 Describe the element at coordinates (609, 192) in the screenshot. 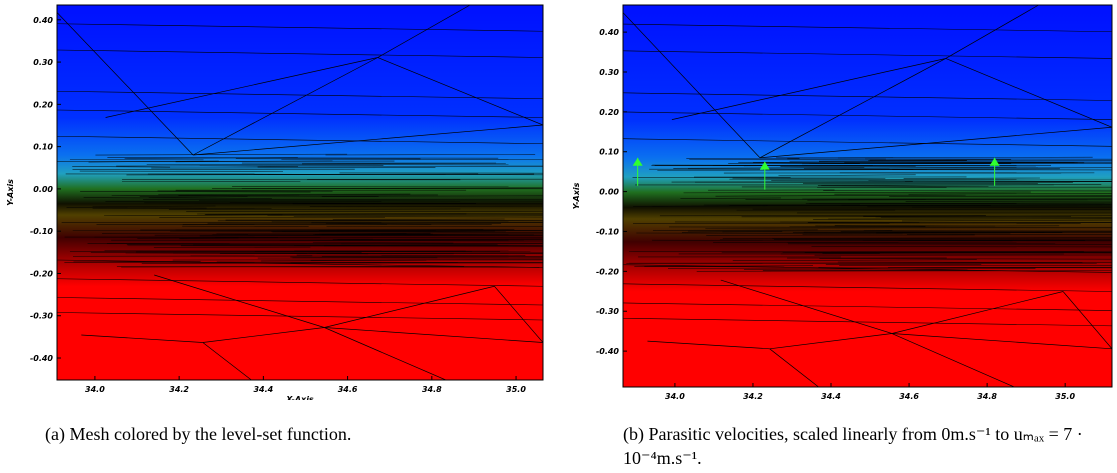

I see `y-tick-label: 0.00` at that location.